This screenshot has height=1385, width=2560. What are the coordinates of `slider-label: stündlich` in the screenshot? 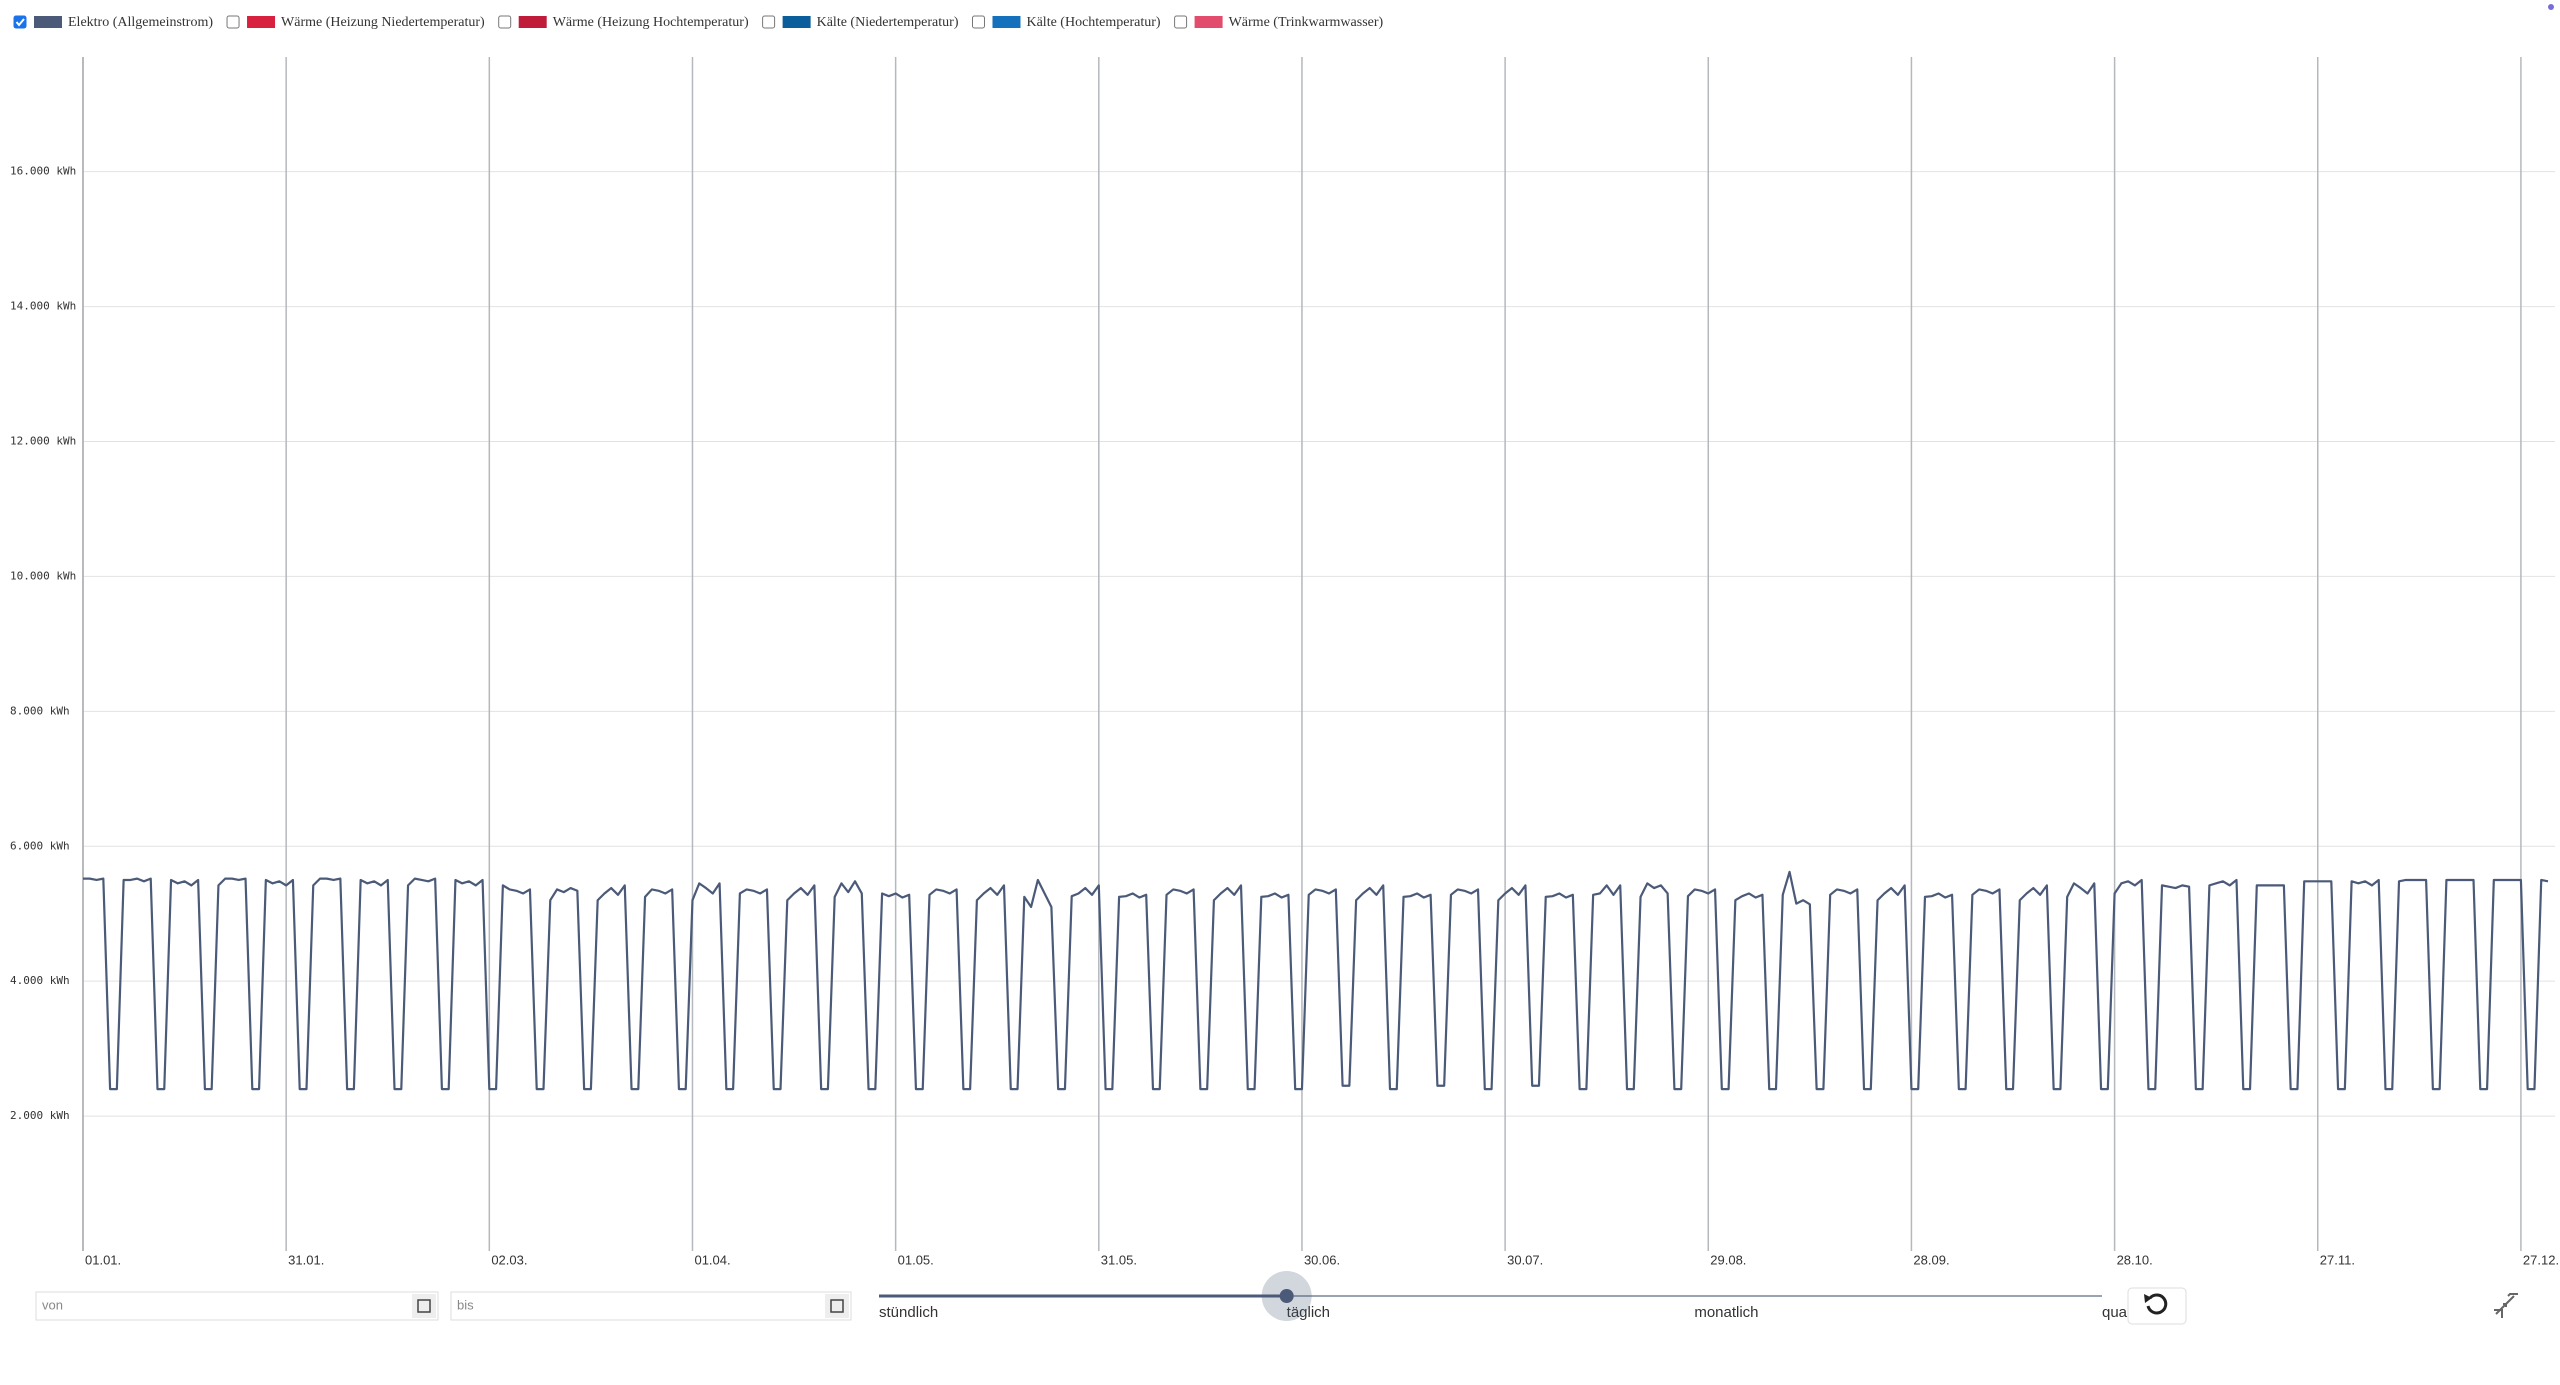 It's located at (908, 1312).